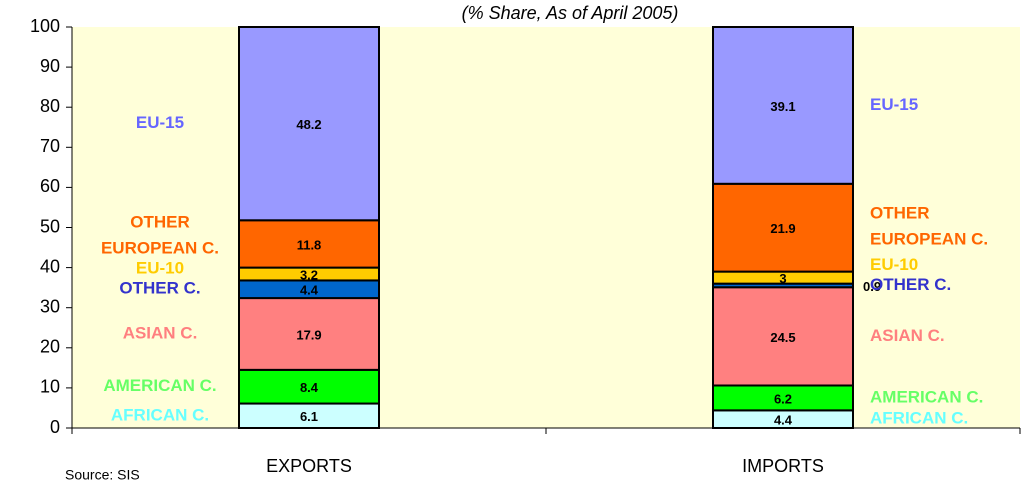  I want to click on y-tick-label: 20, so click(50, 347).